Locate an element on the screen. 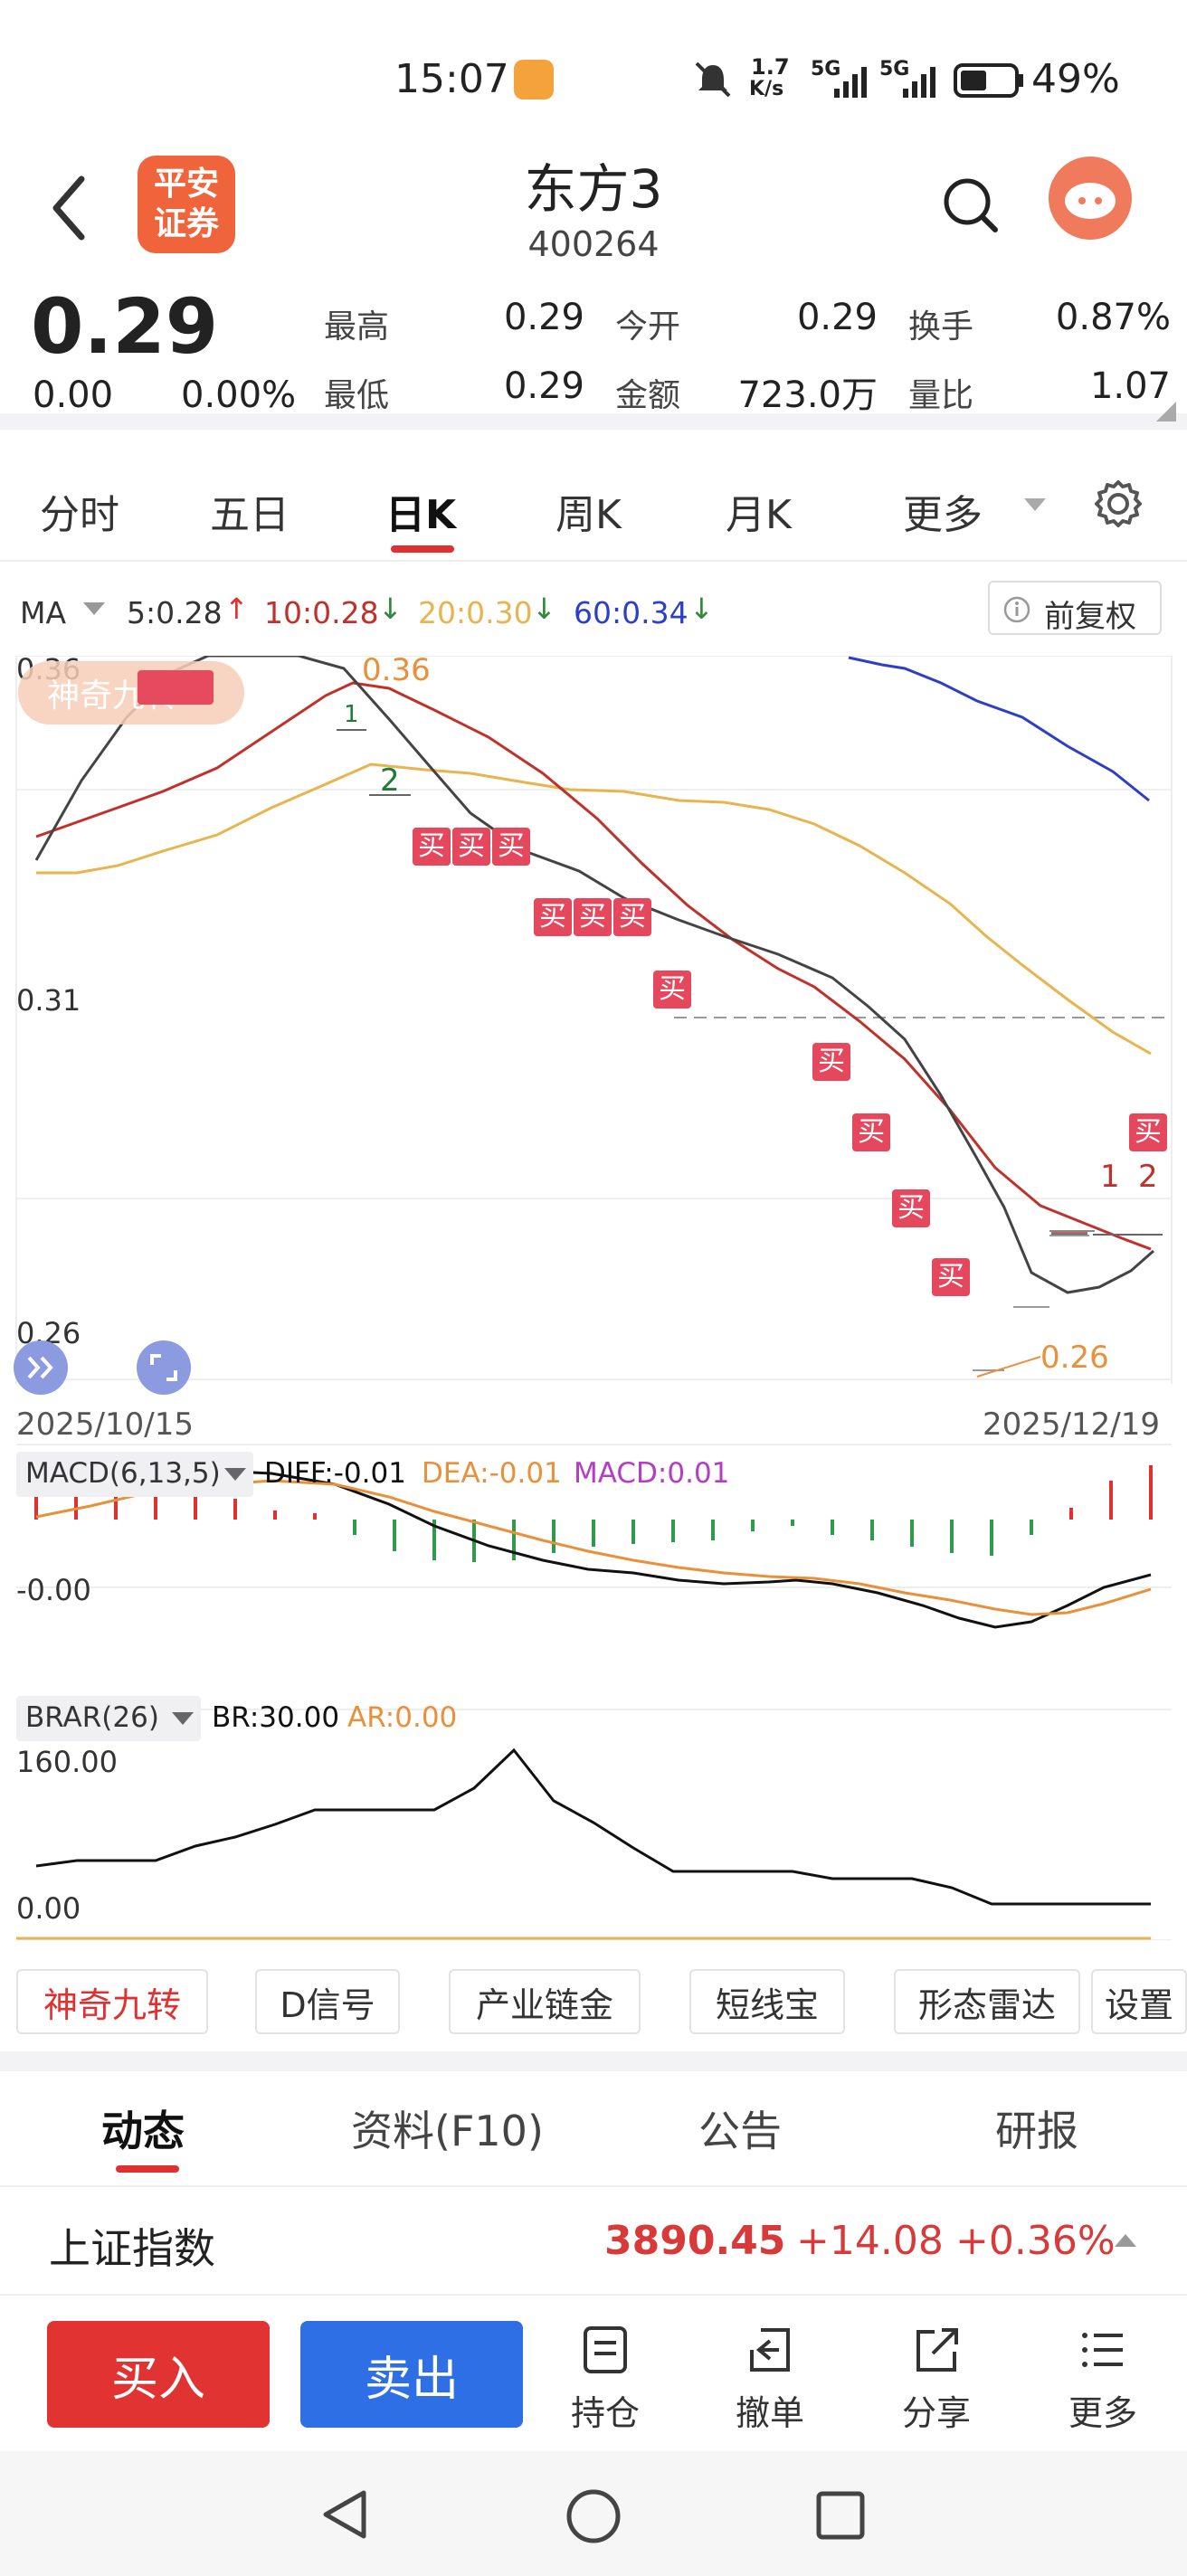 The image size is (1187, 2576). br-line is located at coordinates (593, 1826).